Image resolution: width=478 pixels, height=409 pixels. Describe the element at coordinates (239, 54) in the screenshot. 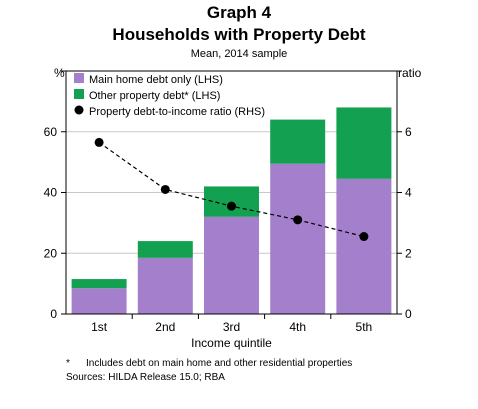

I see `chart-subtitle: Mean, 2014 sample` at that location.